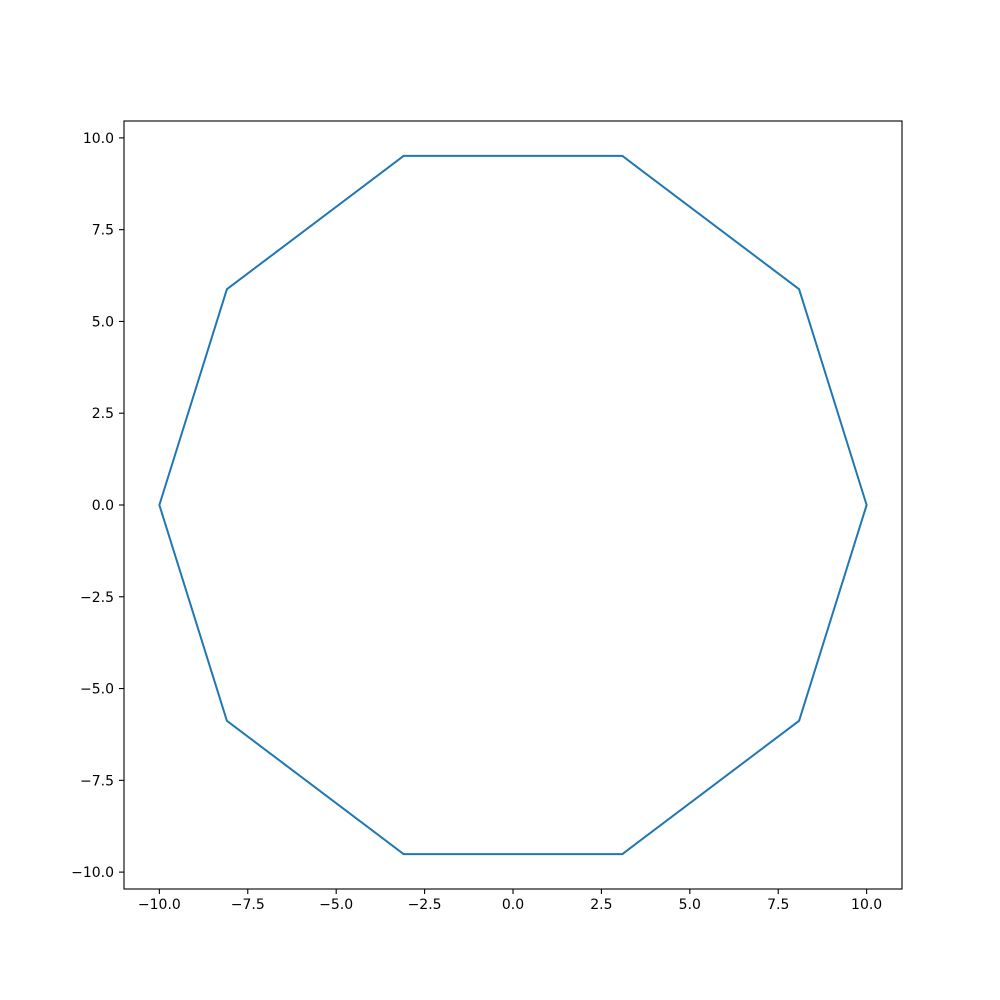 Image resolution: width=1000 pixels, height=1000 pixels. Describe the element at coordinates (103, 322) in the screenshot. I see `y-axis-tick-label: 5.0` at that location.